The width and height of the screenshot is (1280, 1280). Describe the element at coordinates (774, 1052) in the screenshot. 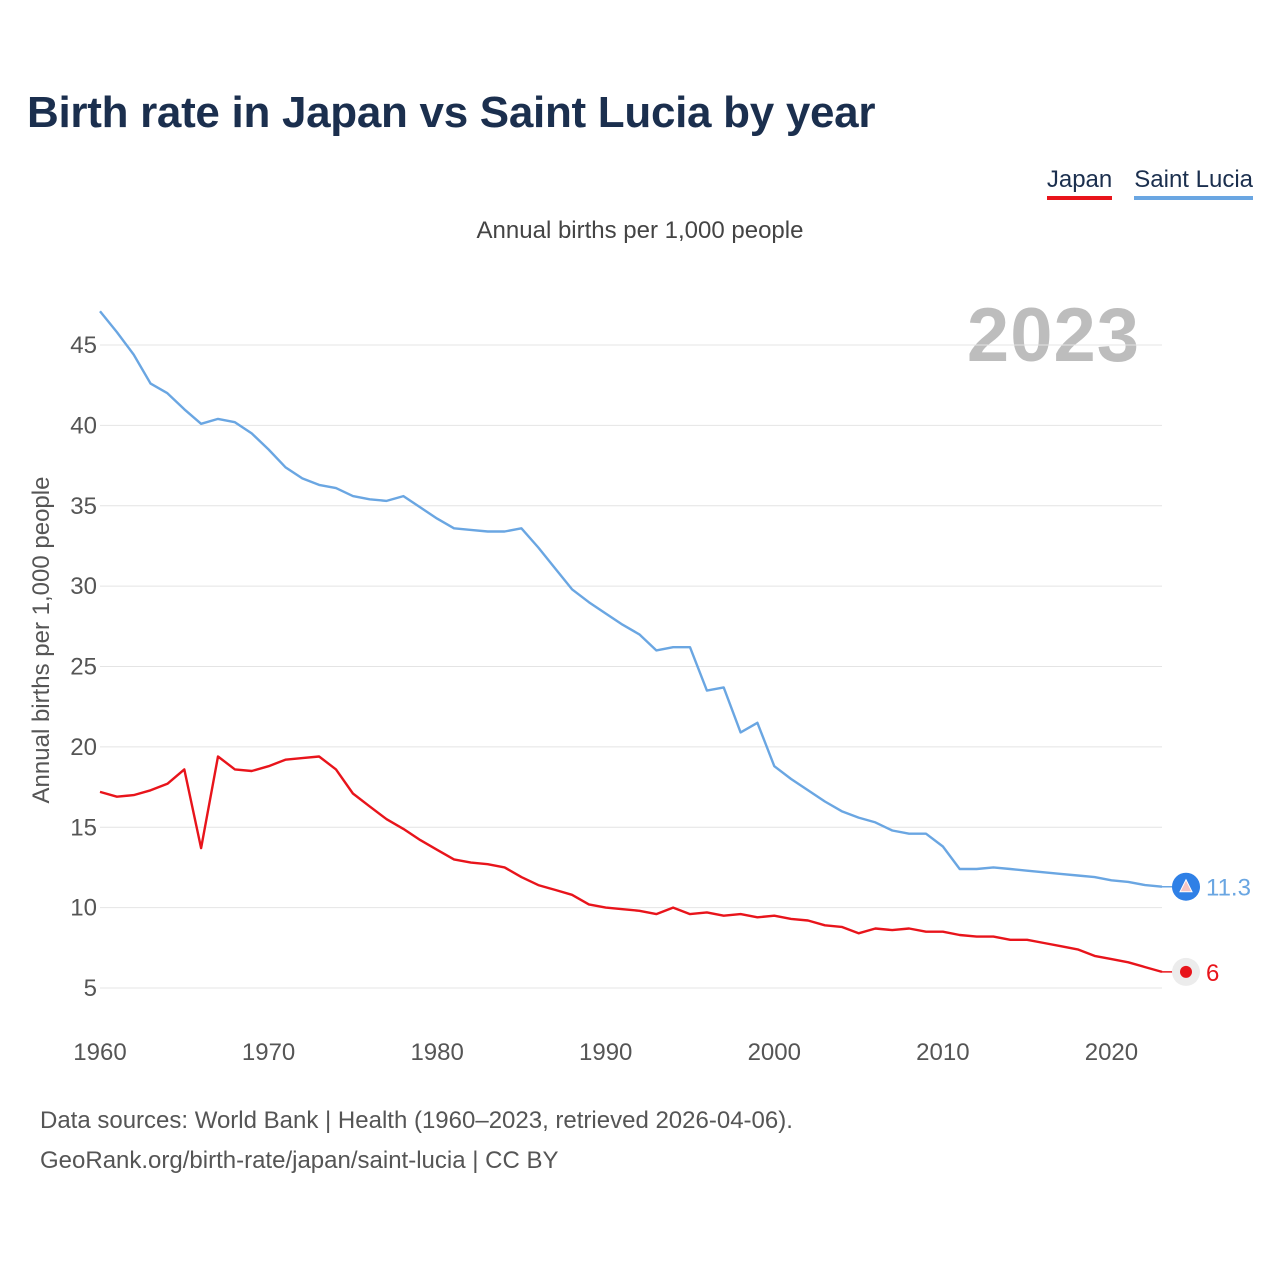

I see `x-tick-label-2000: 2000` at that location.